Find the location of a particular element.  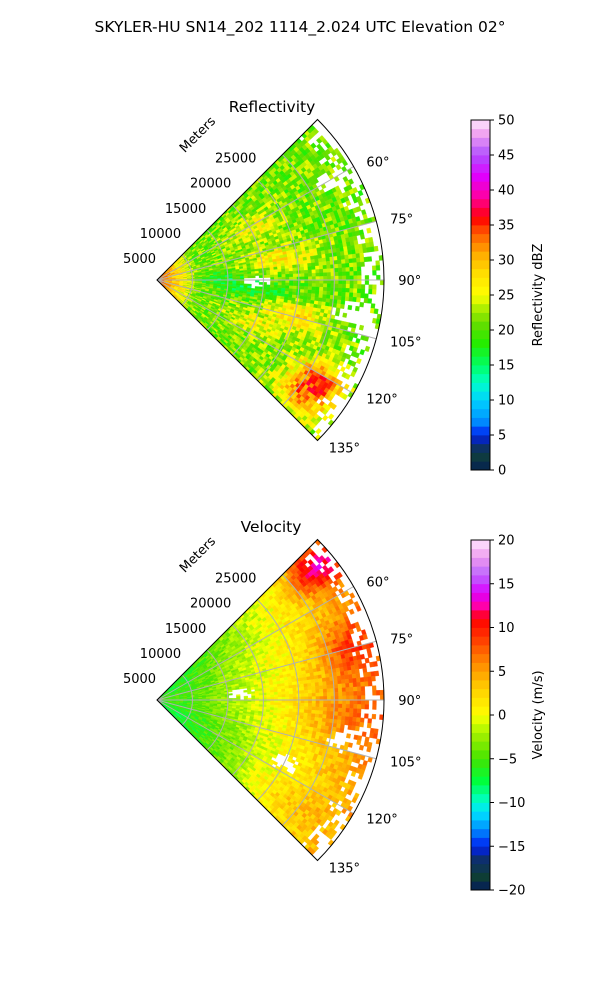

colorbar-tick-label: 10 is located at coordinates (506, 401).